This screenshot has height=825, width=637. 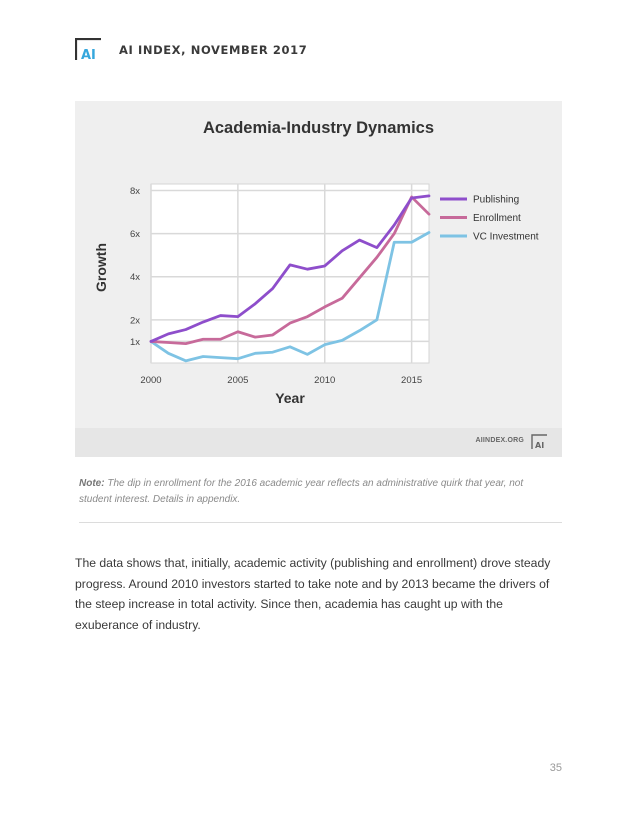 What do you see at coordinates (555, 768) in the screenshot?
I see `page-number: 35` at bounding box center [555, 768].